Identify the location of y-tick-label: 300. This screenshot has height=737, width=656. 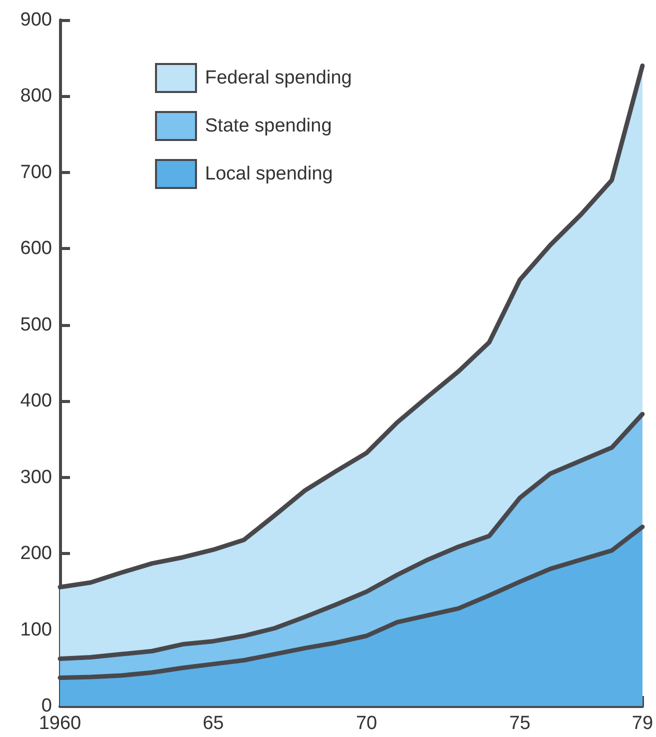
(36, 477).